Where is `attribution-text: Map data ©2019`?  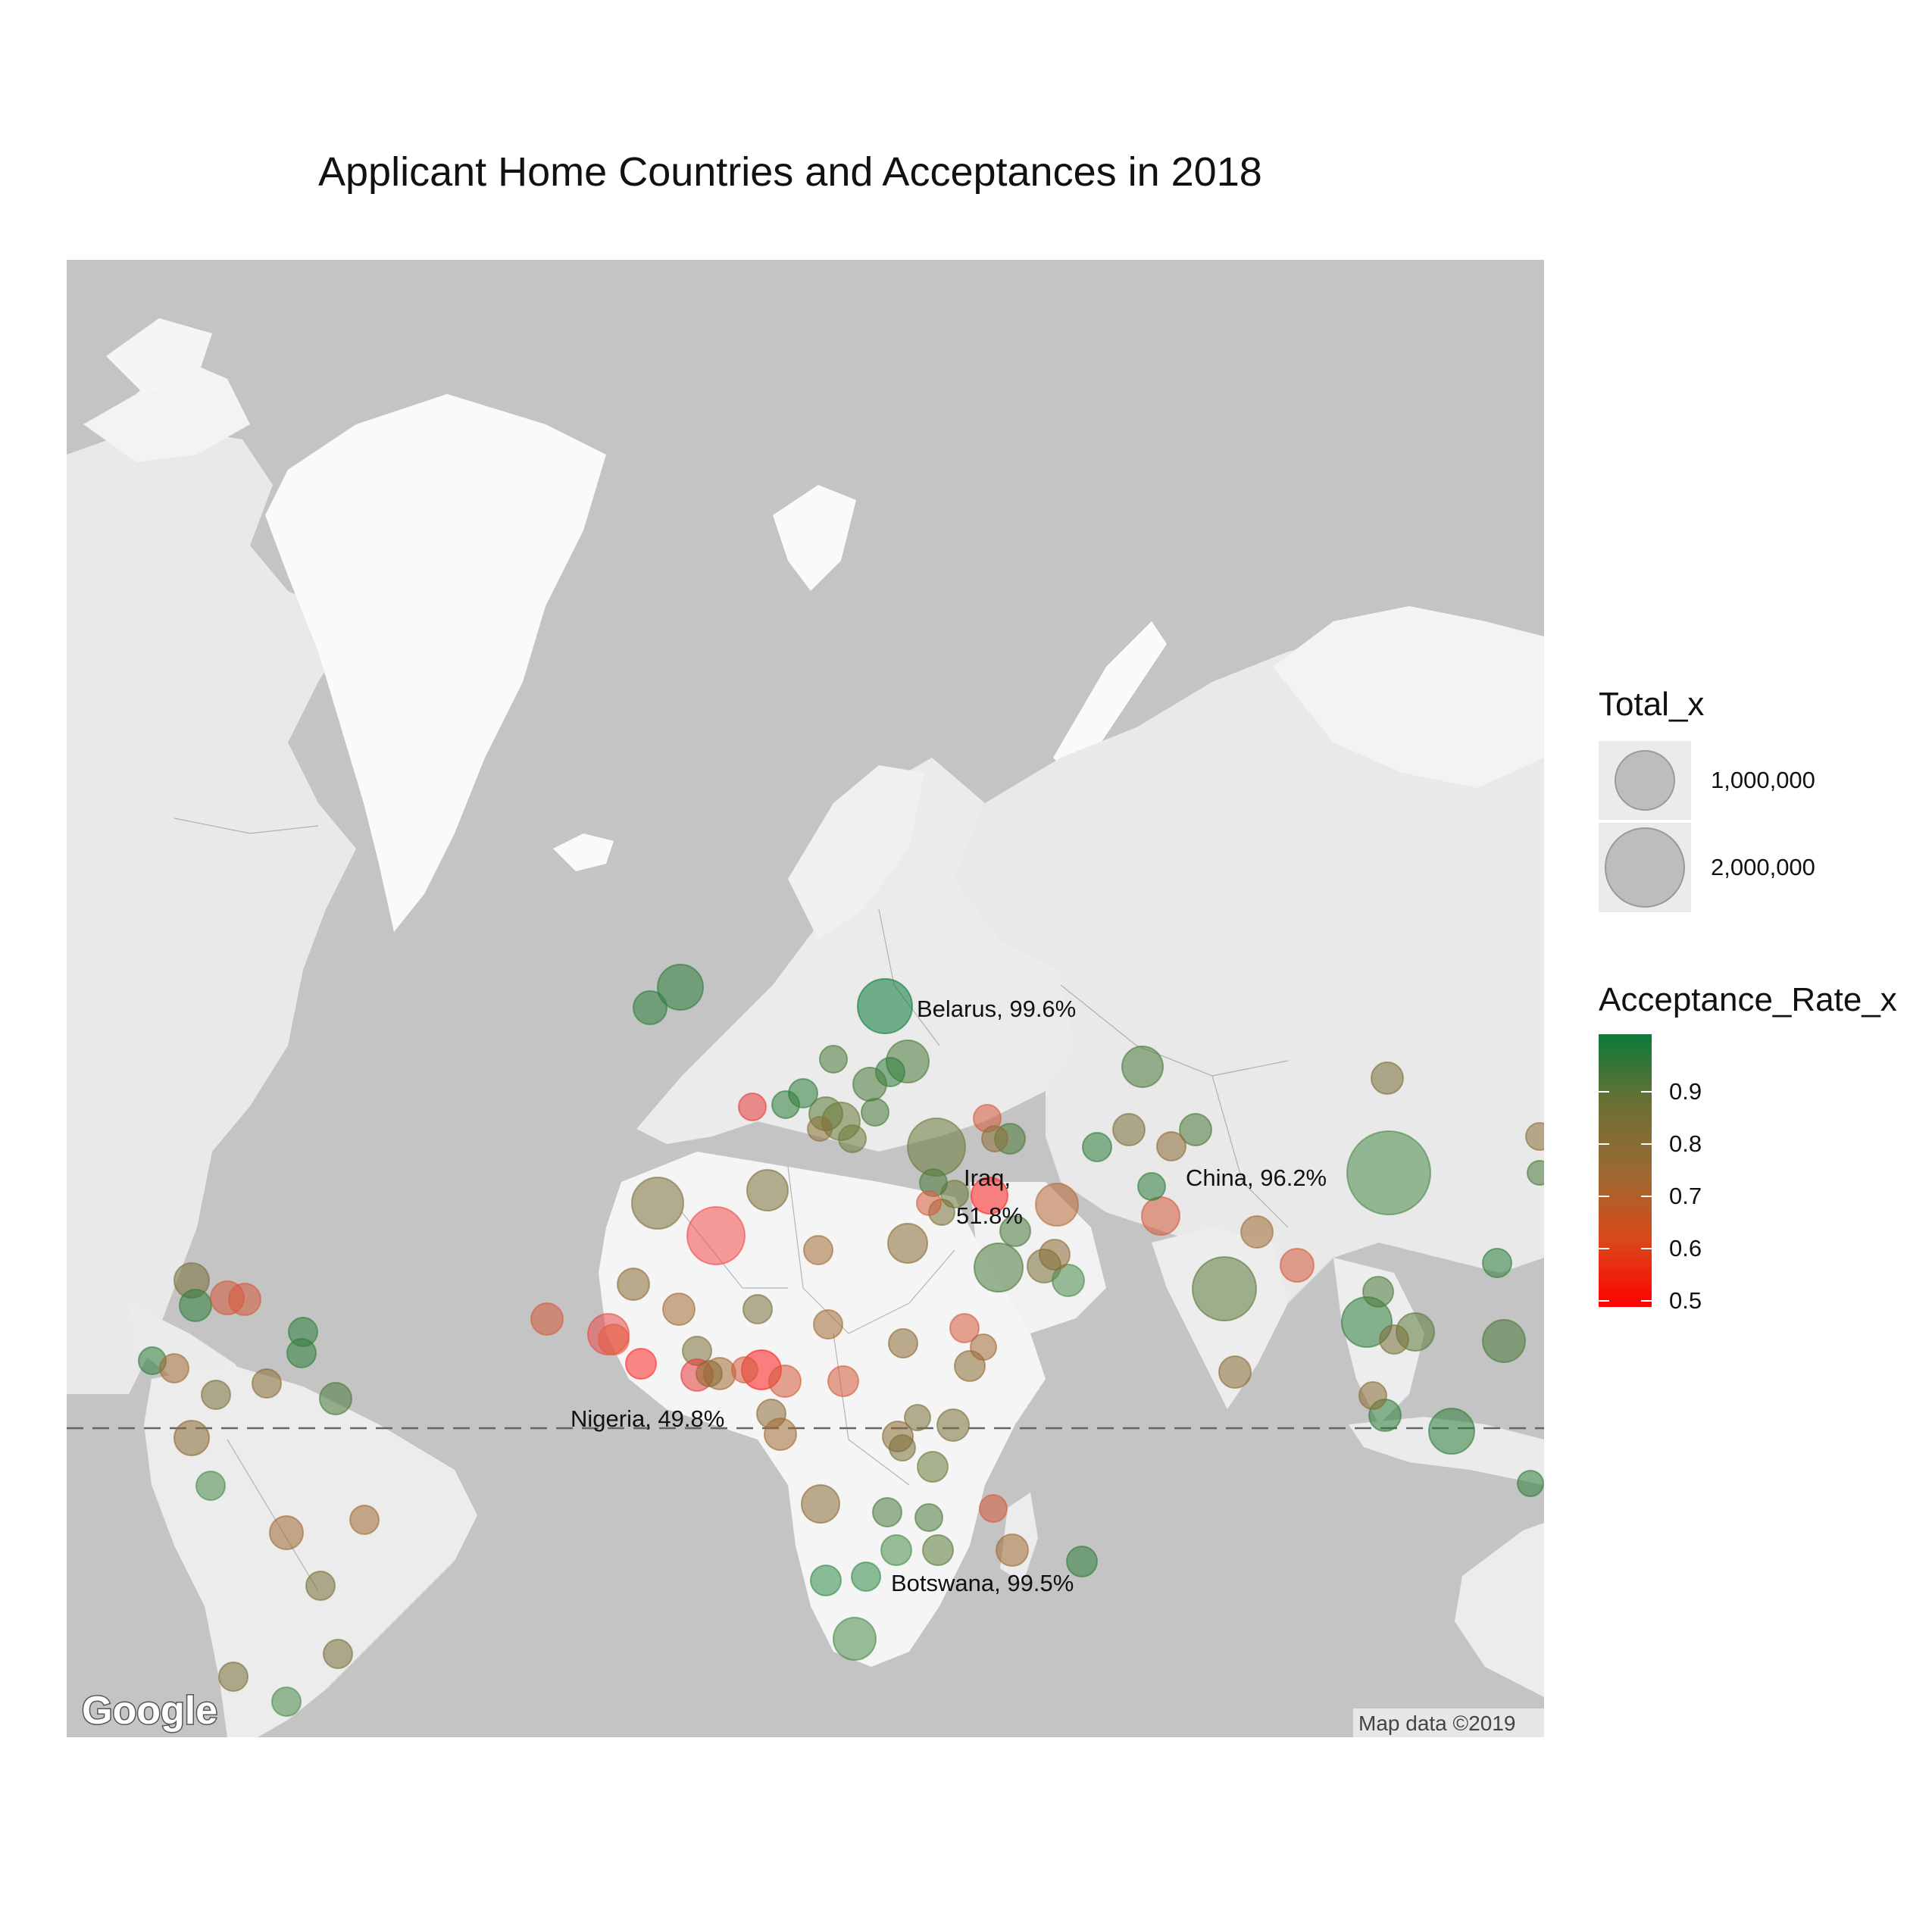 attribution-text: Map data ©2019 is located at coordinates (1436, 1723).